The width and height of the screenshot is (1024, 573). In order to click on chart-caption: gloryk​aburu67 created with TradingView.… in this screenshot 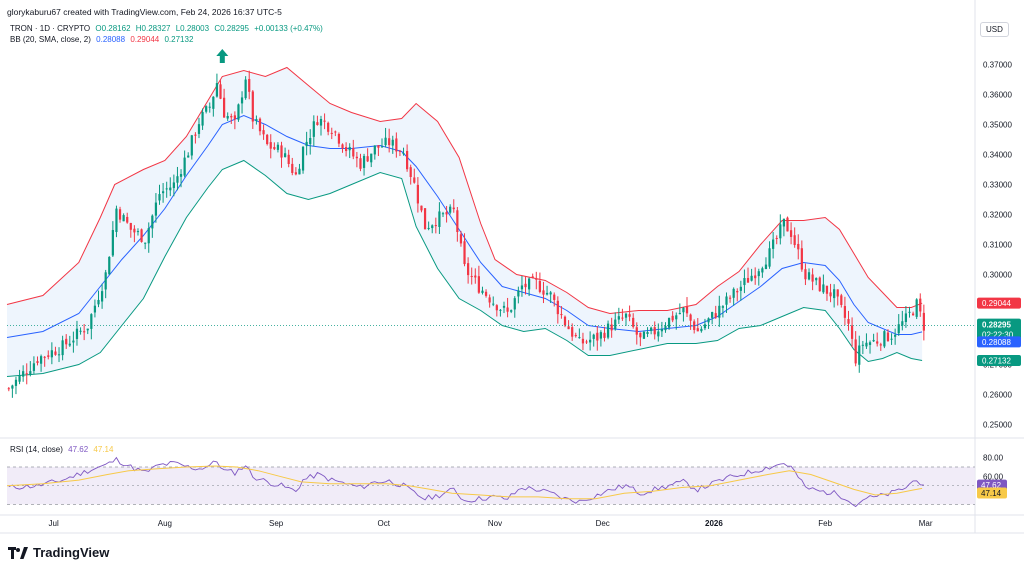, I will do `click(144, 12)`.